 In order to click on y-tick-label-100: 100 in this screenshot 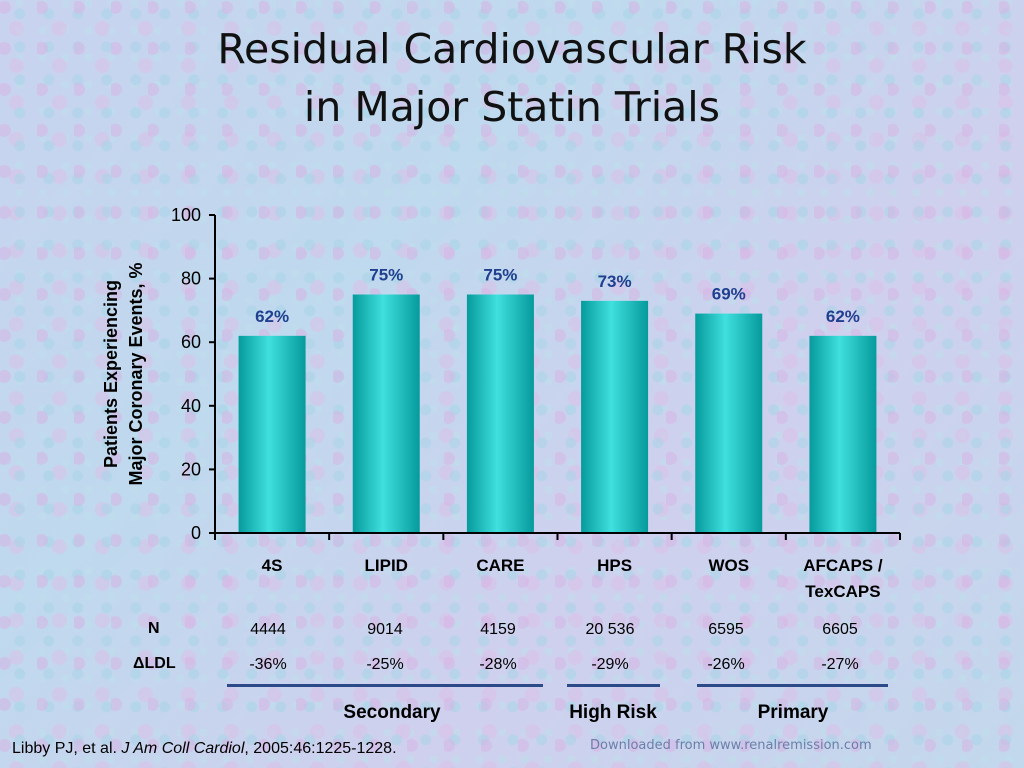, I will do `click(186, 215)`.